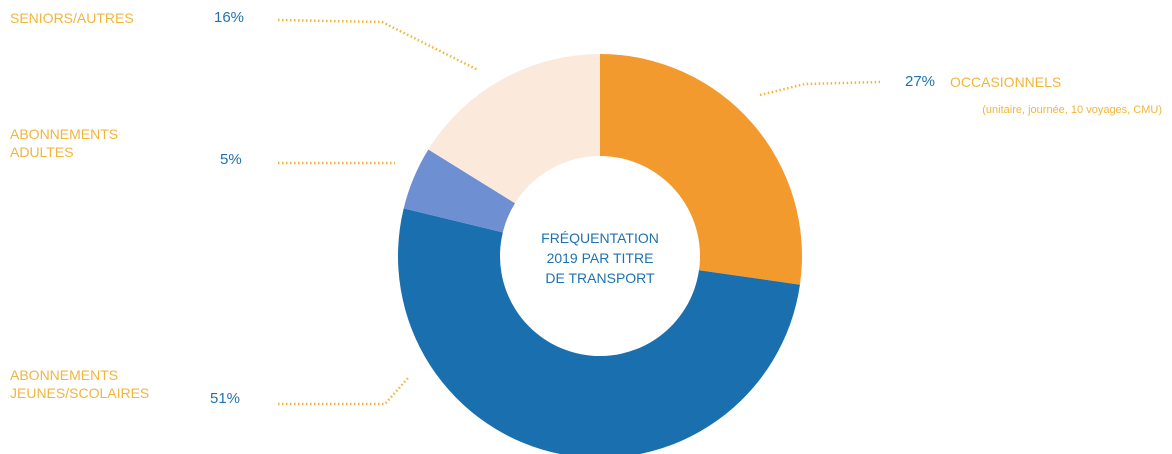  I want to click on category-label: ABONNEMENTS ADULTES, so click(64, 143).